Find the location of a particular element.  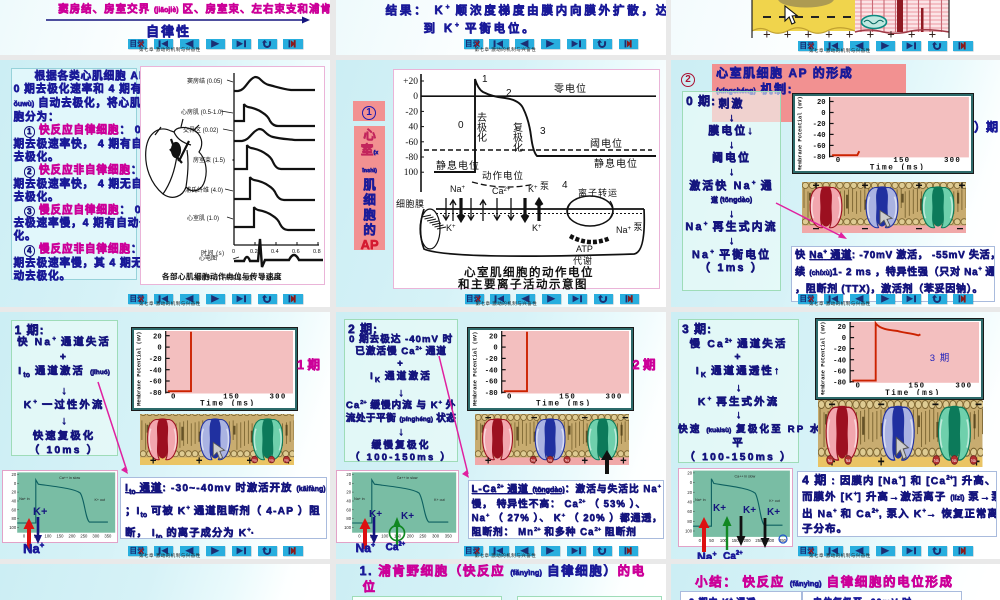

svg-text: K+ out is located at coordinates (100, 500).